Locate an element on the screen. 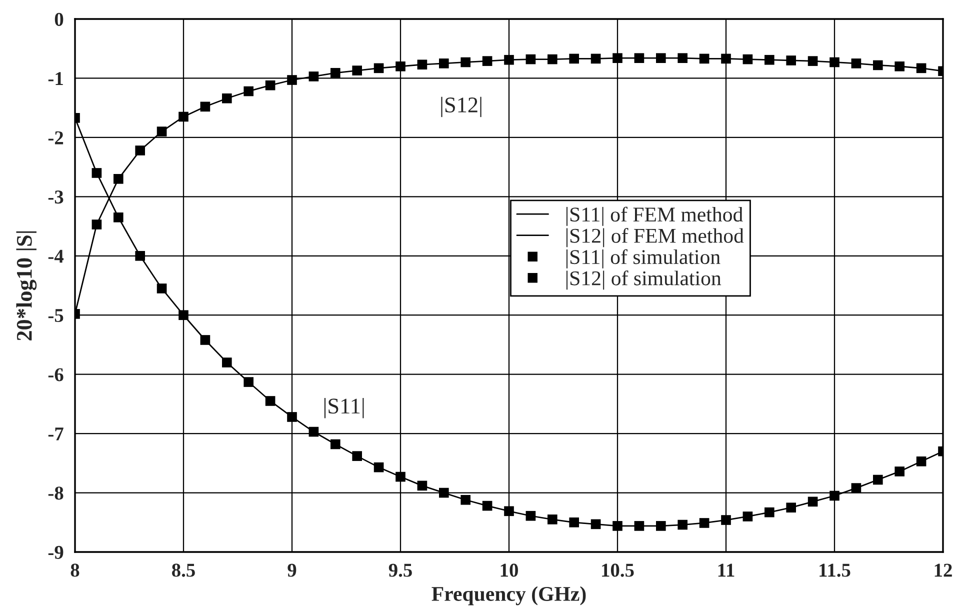 This screenshot has height=607, width=962. x-tick-label: 8 is located at coordinates (75, 570).